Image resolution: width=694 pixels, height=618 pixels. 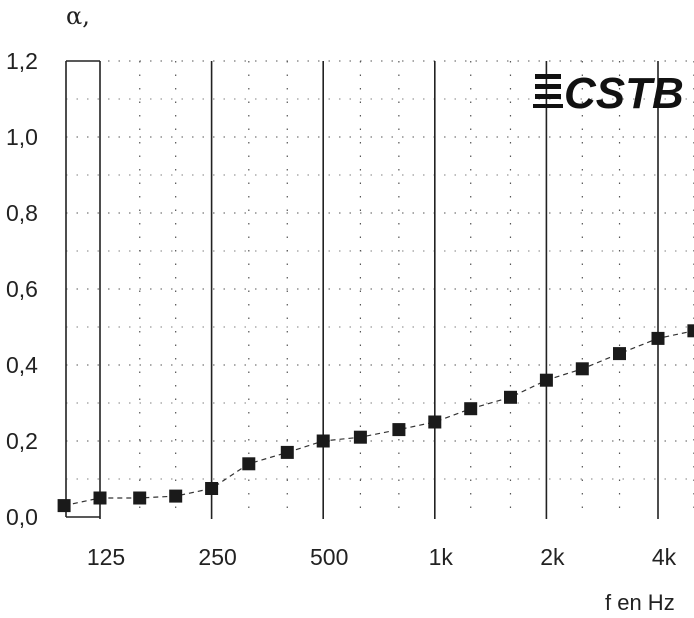 What do you see at coordinates (22, 517) in the screenshot?
I see `y-tick-label: 0,0` at bounding box center [22, 517].